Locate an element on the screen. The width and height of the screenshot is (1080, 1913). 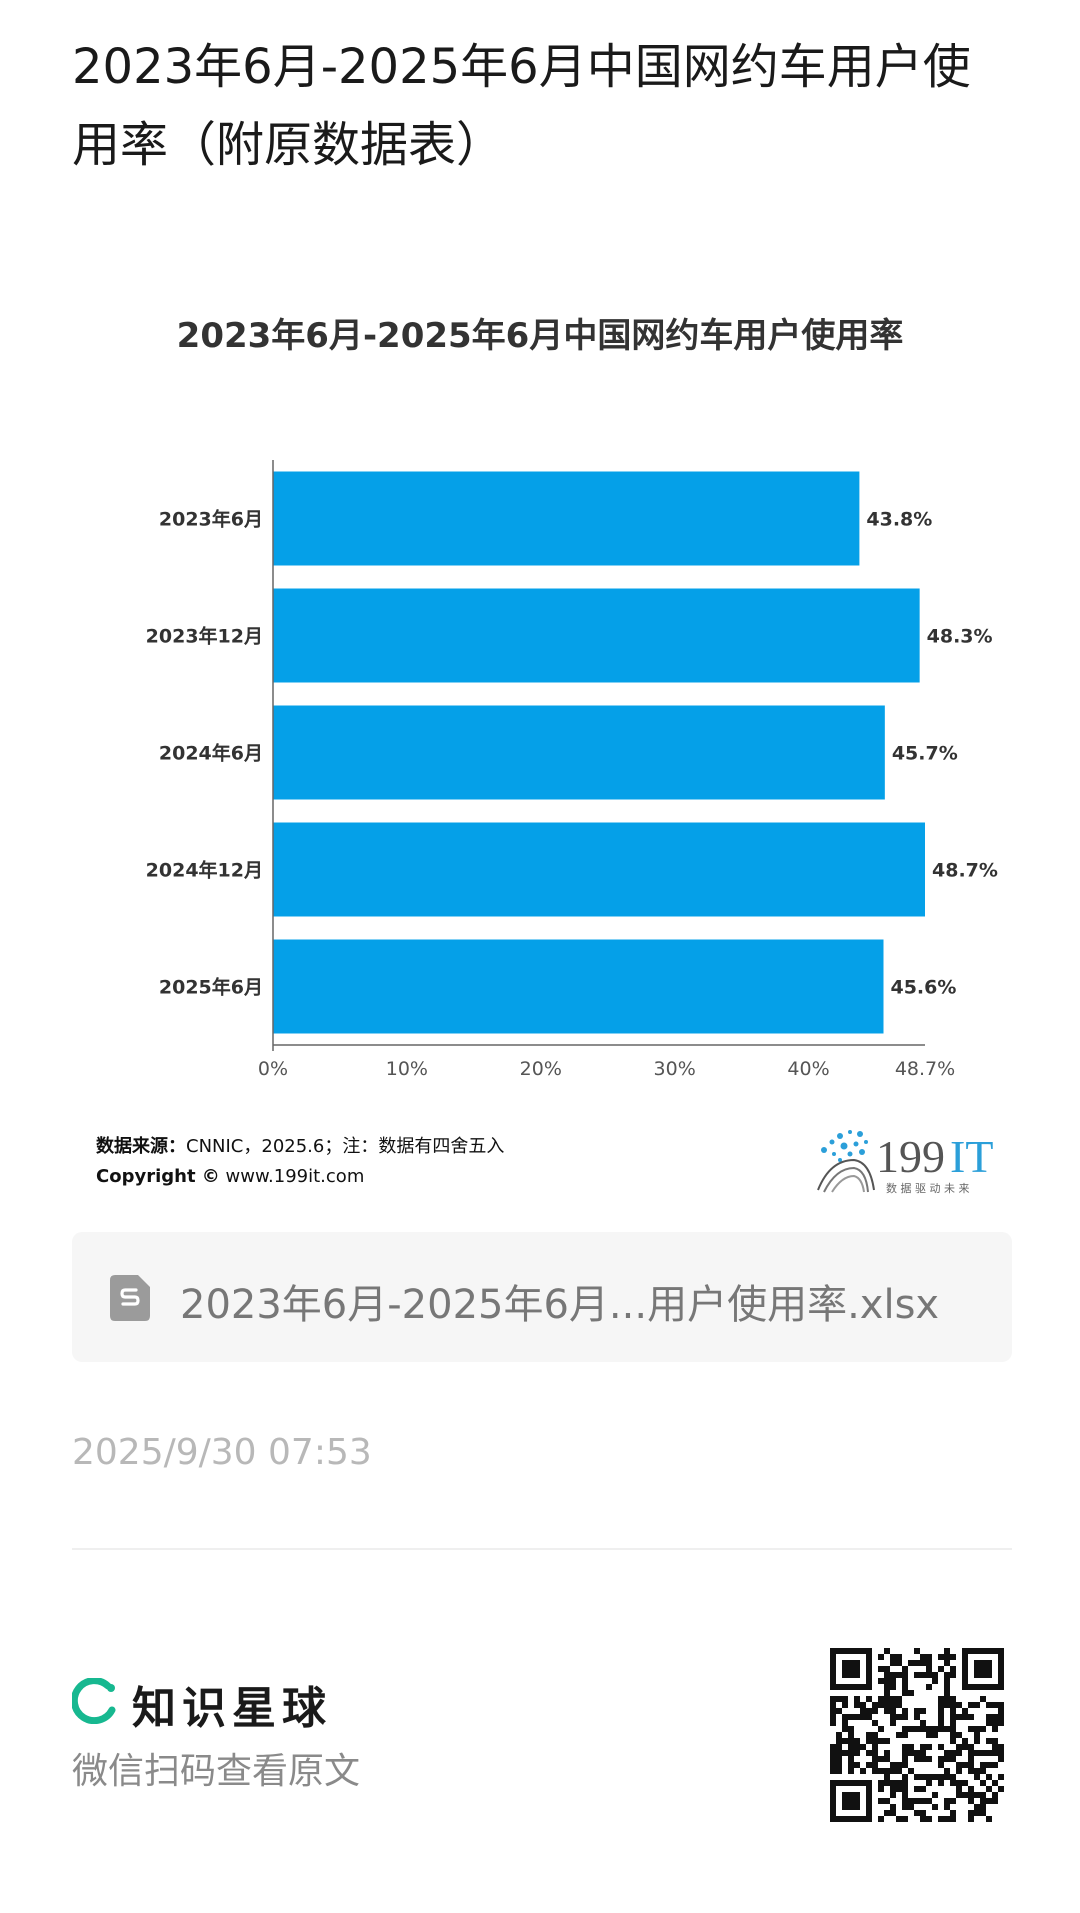
file-attachment-card: 2023年6月-2025年6月...用户使用率.xlsx is located at coordinates (542, 1297).